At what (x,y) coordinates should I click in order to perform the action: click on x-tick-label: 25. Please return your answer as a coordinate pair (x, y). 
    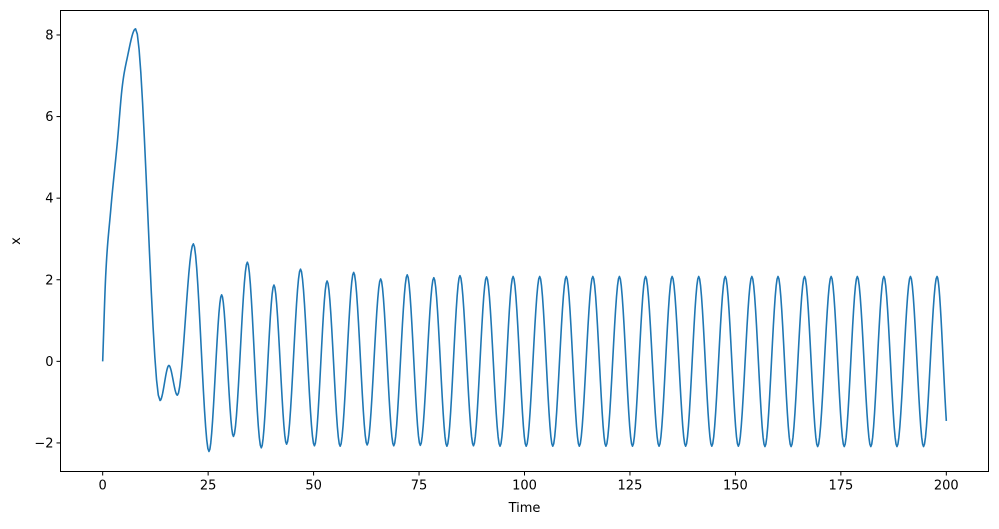
    Looking at the image, I should click on (208, 486).